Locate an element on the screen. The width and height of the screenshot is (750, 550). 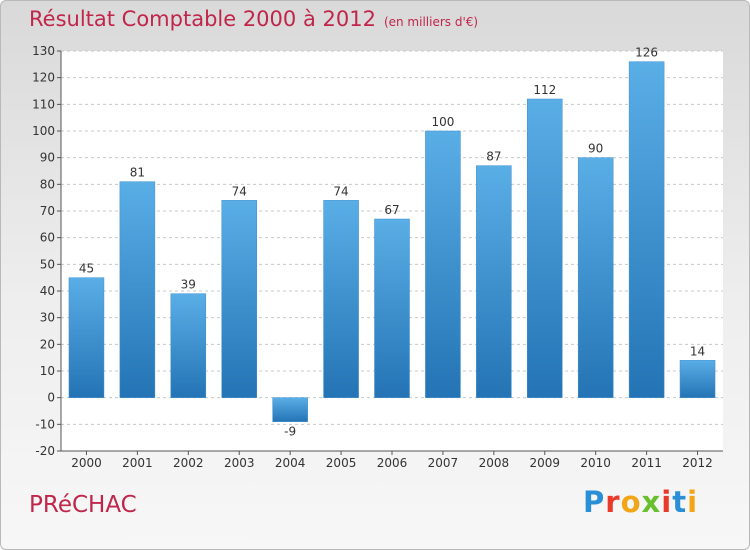
commune-name: PRéCHAC is located at coordinates (83, 505).